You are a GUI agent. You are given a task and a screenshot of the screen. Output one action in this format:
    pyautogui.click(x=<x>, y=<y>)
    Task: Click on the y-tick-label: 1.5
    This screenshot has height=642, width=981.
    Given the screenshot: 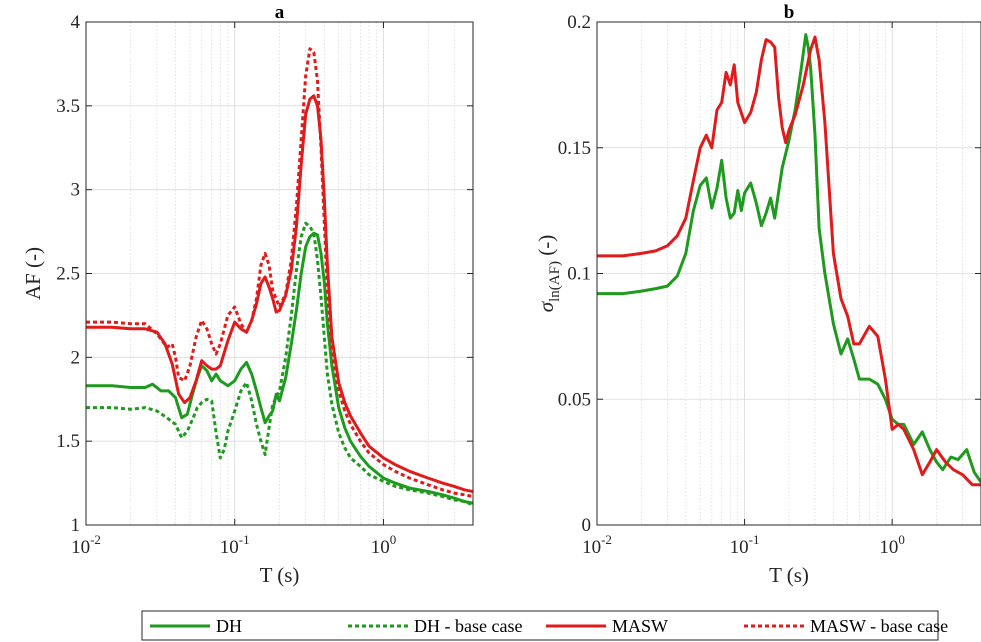 What is the action you would take?
    pyautogui.click(x=68, y=441)
    